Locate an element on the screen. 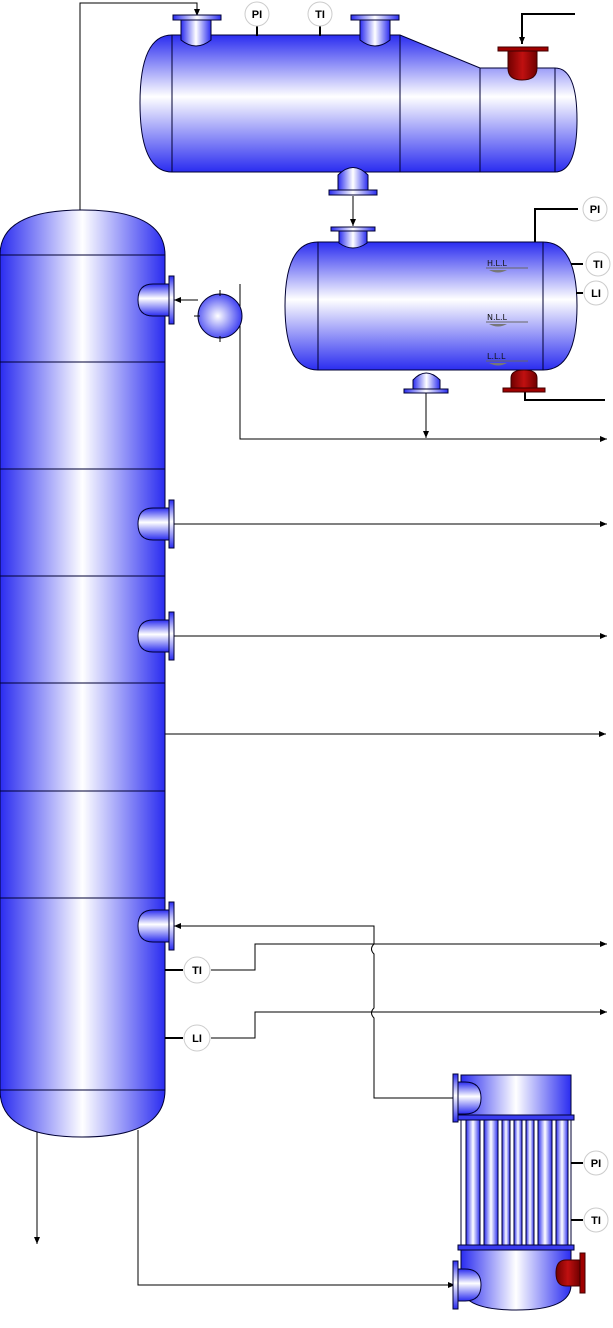 This screenshot has height=1328, width=613. drum-bottom-nozzle is located at coordinates (353, 181).